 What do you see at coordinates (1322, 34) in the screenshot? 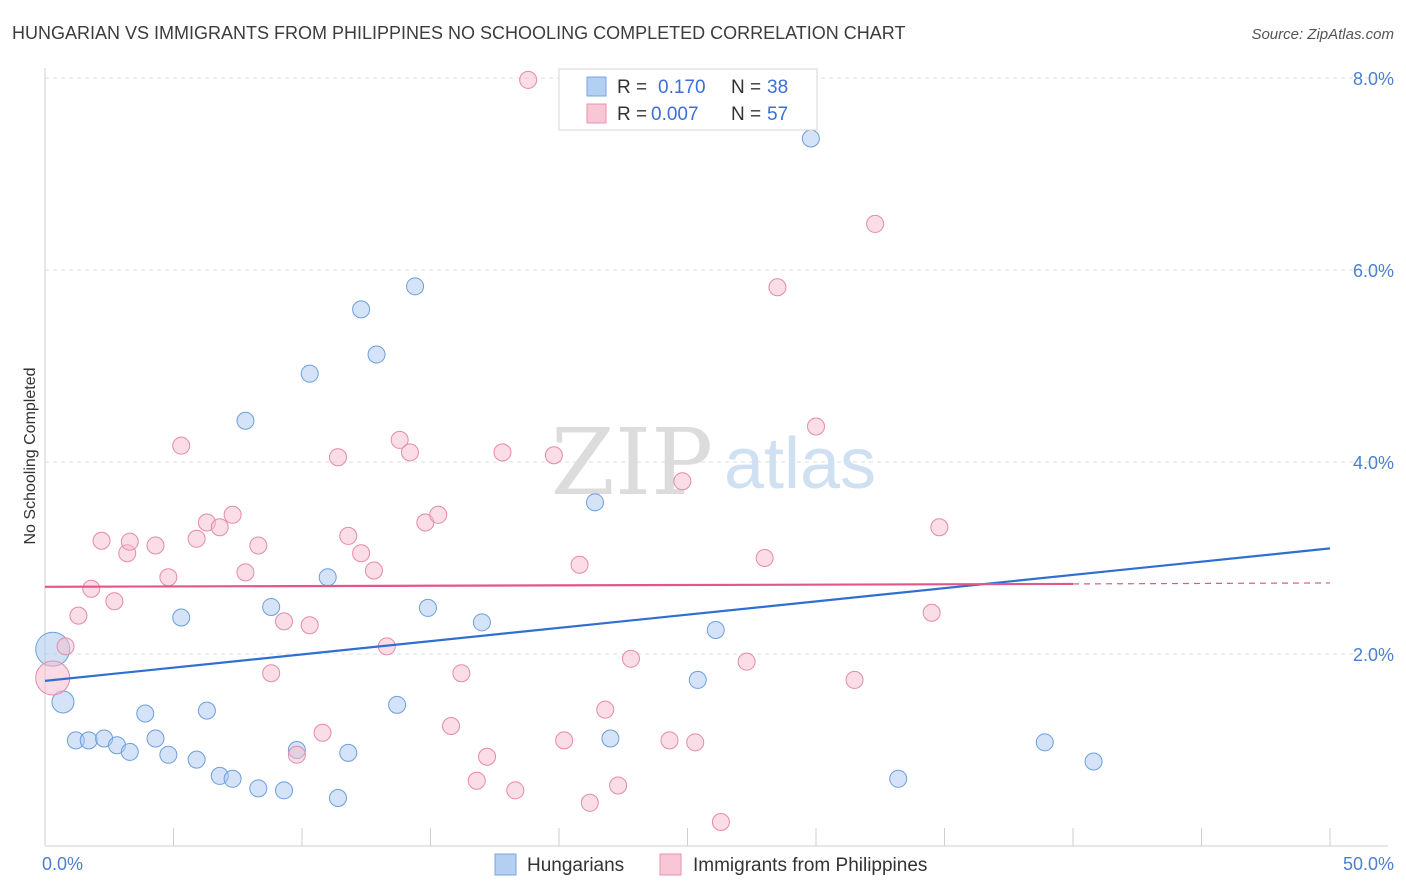
I see `chart-source: Source: ZipAtlas.com` at bounding box center [1322, 34].